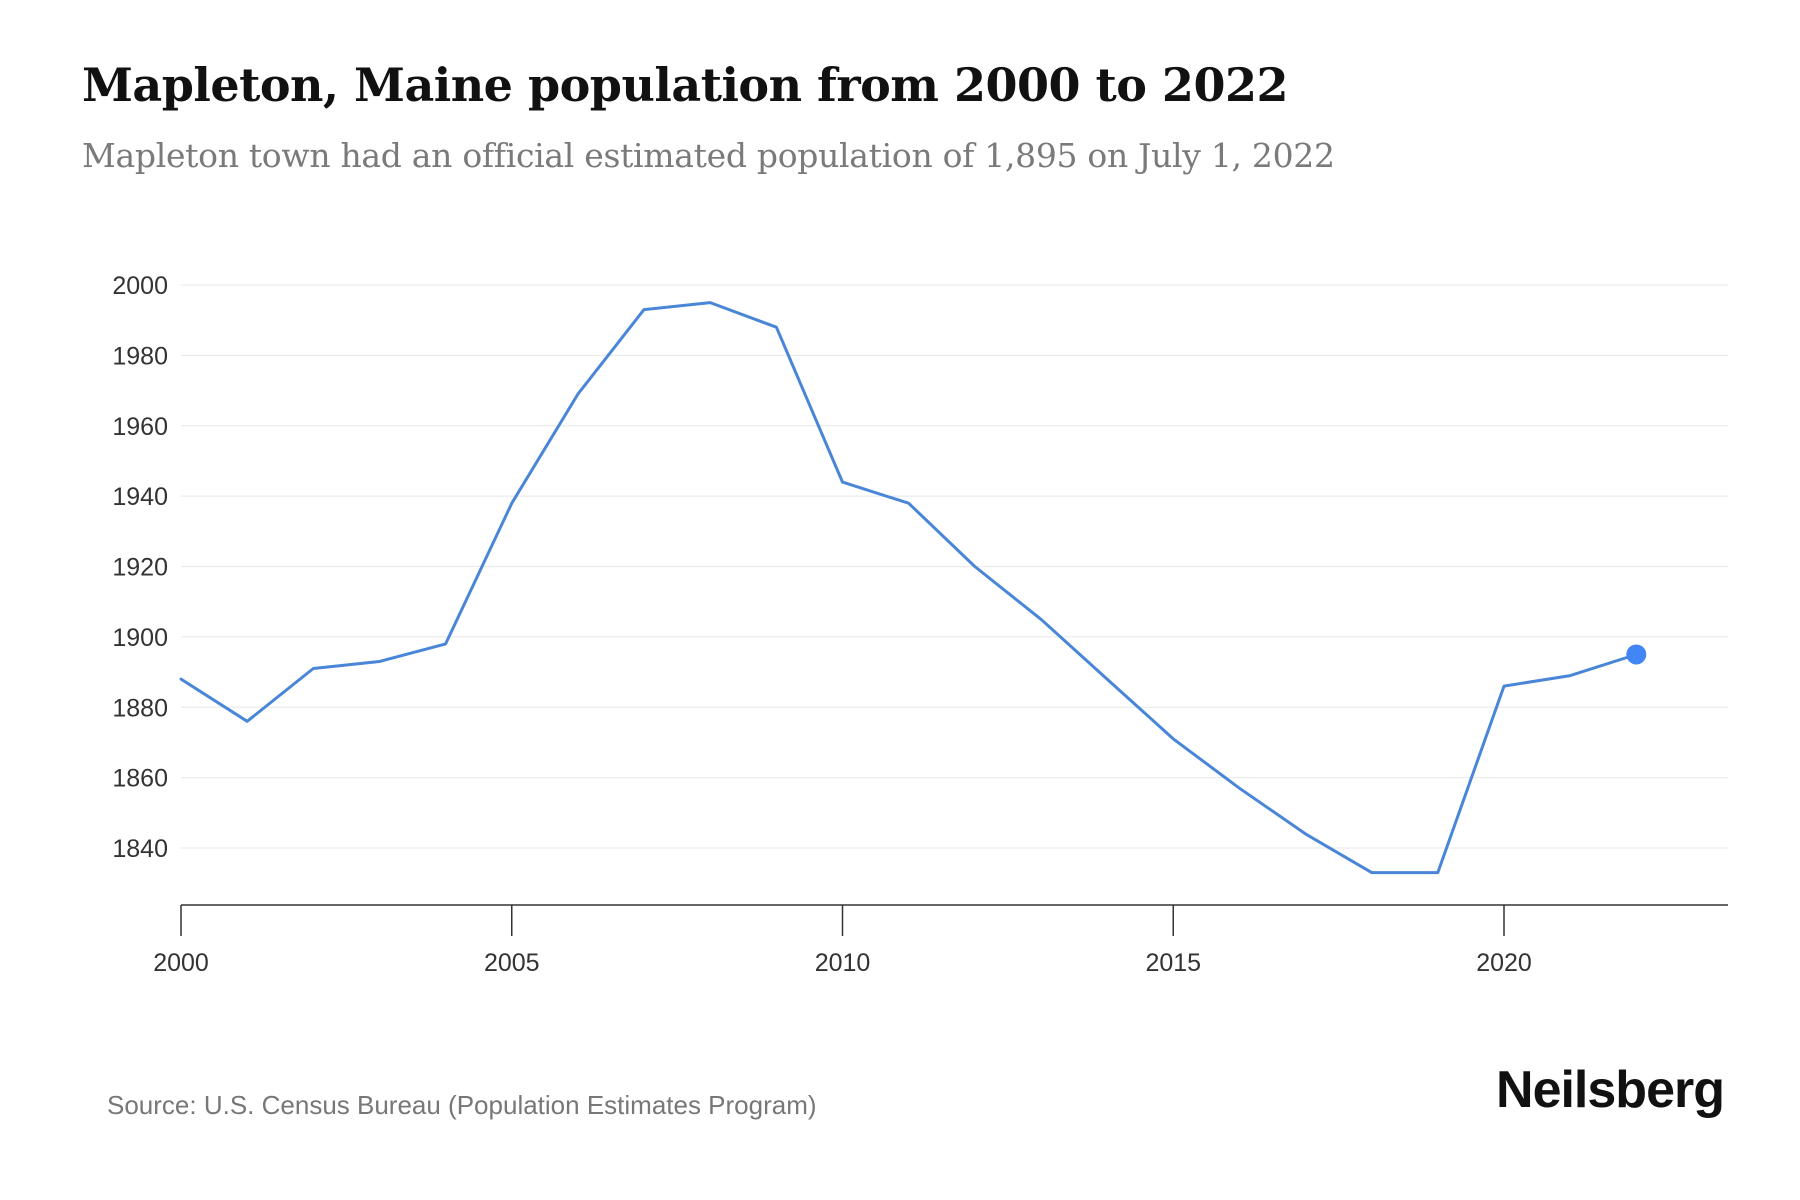  What do you see at coordinates (843, 963) in the screenshot?
I see `x-tick-label: 2010` at bounding box center [843, 963].